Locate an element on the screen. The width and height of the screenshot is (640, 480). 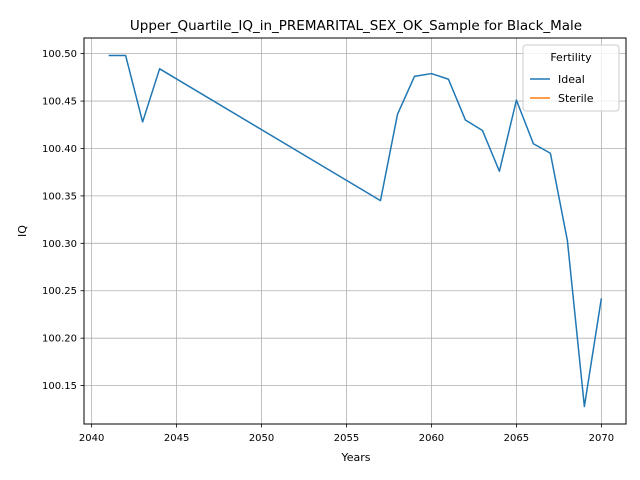
legend: Fertility Ideal Sterile is located at coordinates (571, 78).